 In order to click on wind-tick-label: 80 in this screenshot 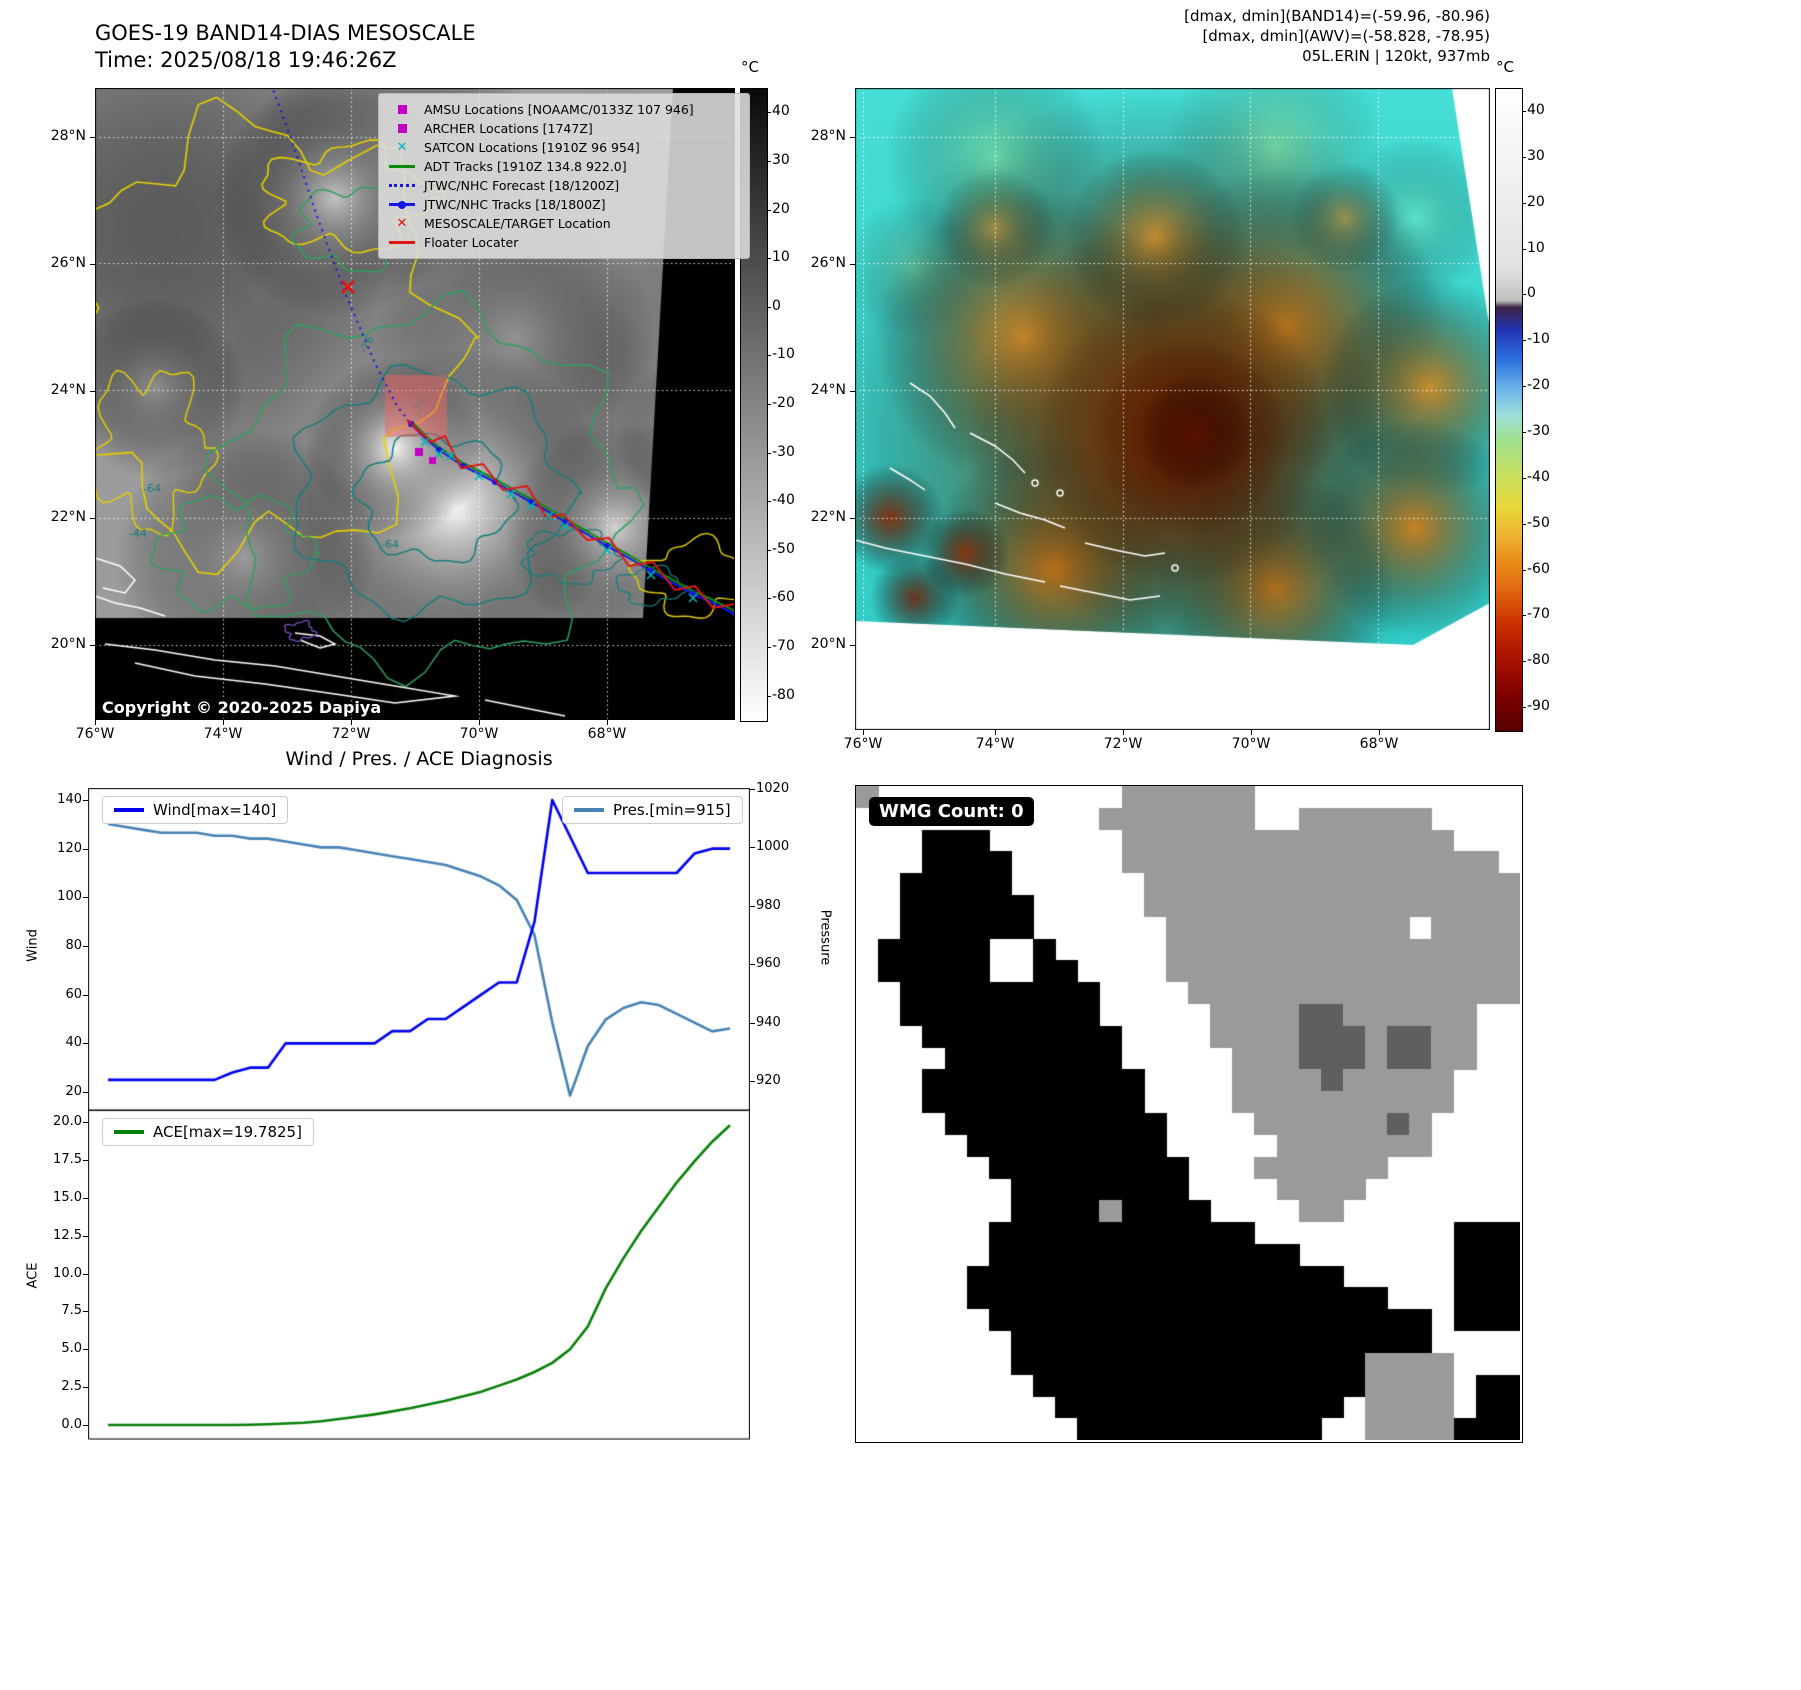, I will do `click(73, 945)`.